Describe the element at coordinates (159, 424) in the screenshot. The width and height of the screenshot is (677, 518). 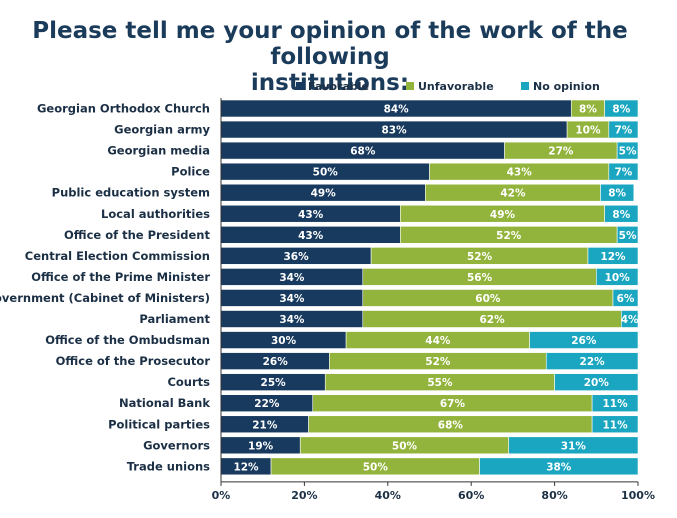
I see `category-label: Political parties` at that location.